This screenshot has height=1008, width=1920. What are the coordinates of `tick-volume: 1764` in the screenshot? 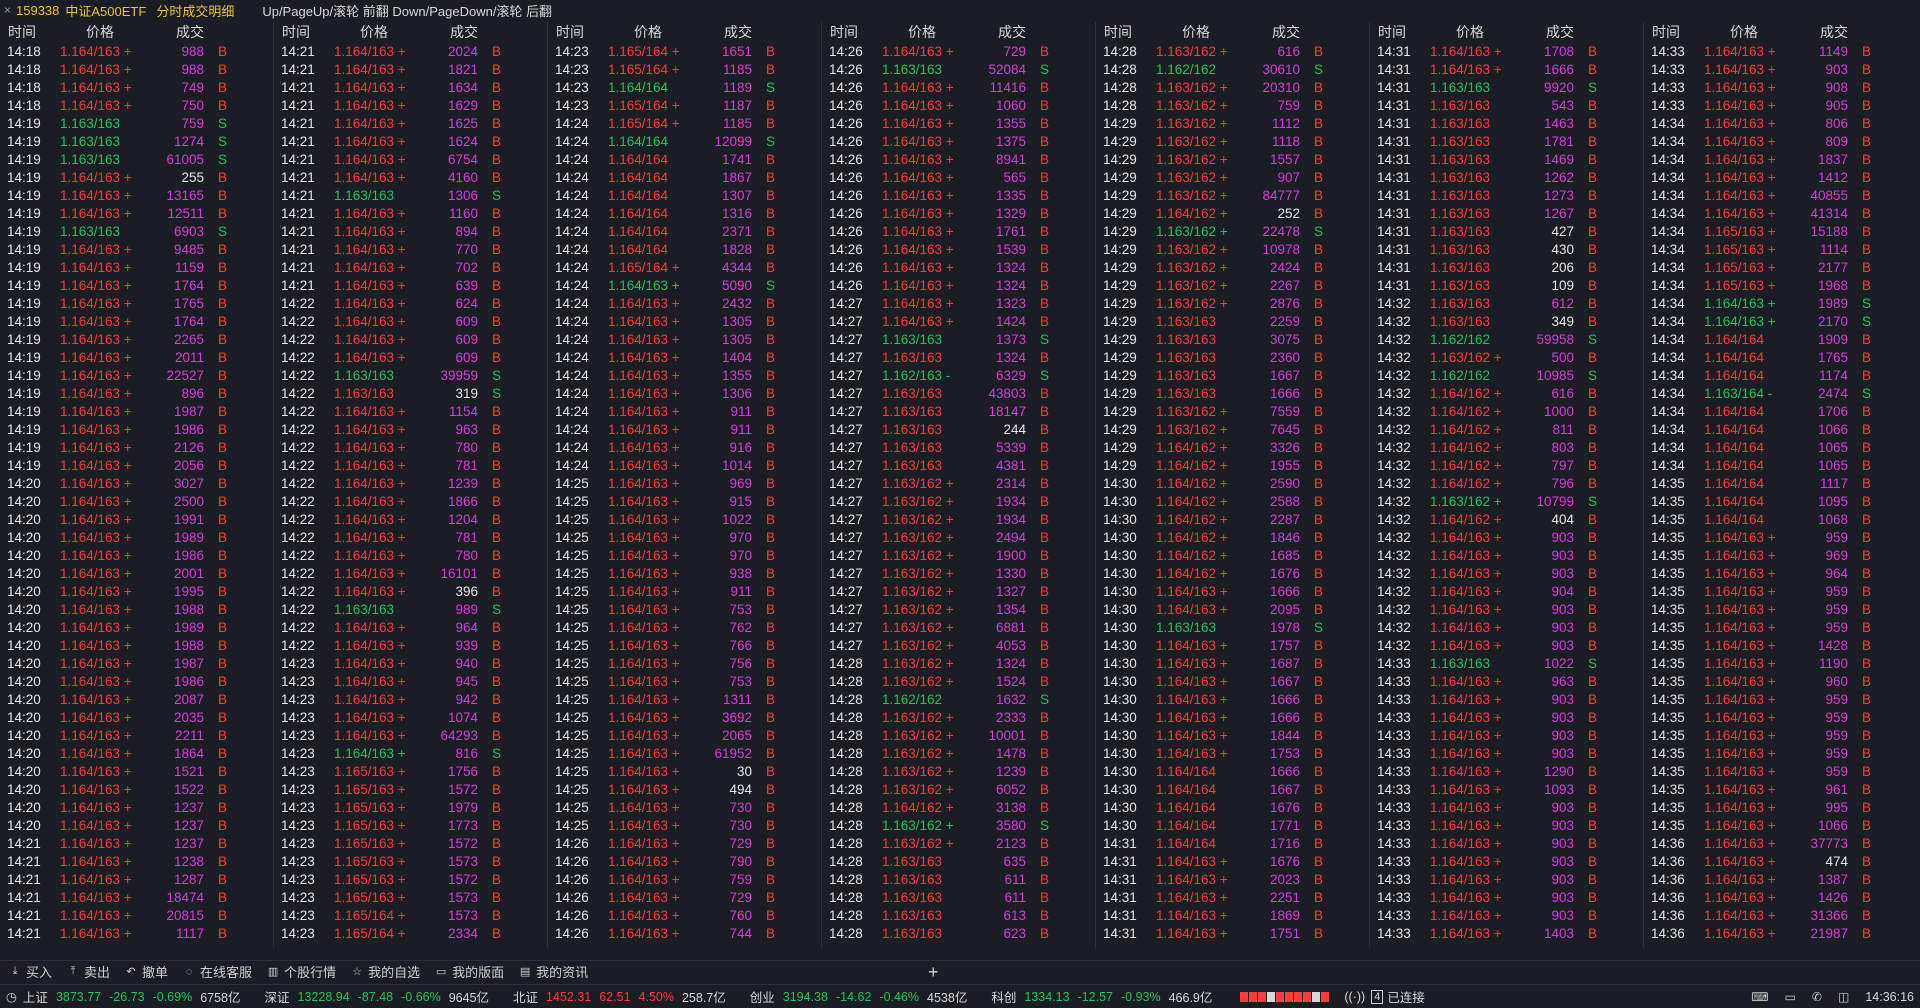 It's located at (188, 285).